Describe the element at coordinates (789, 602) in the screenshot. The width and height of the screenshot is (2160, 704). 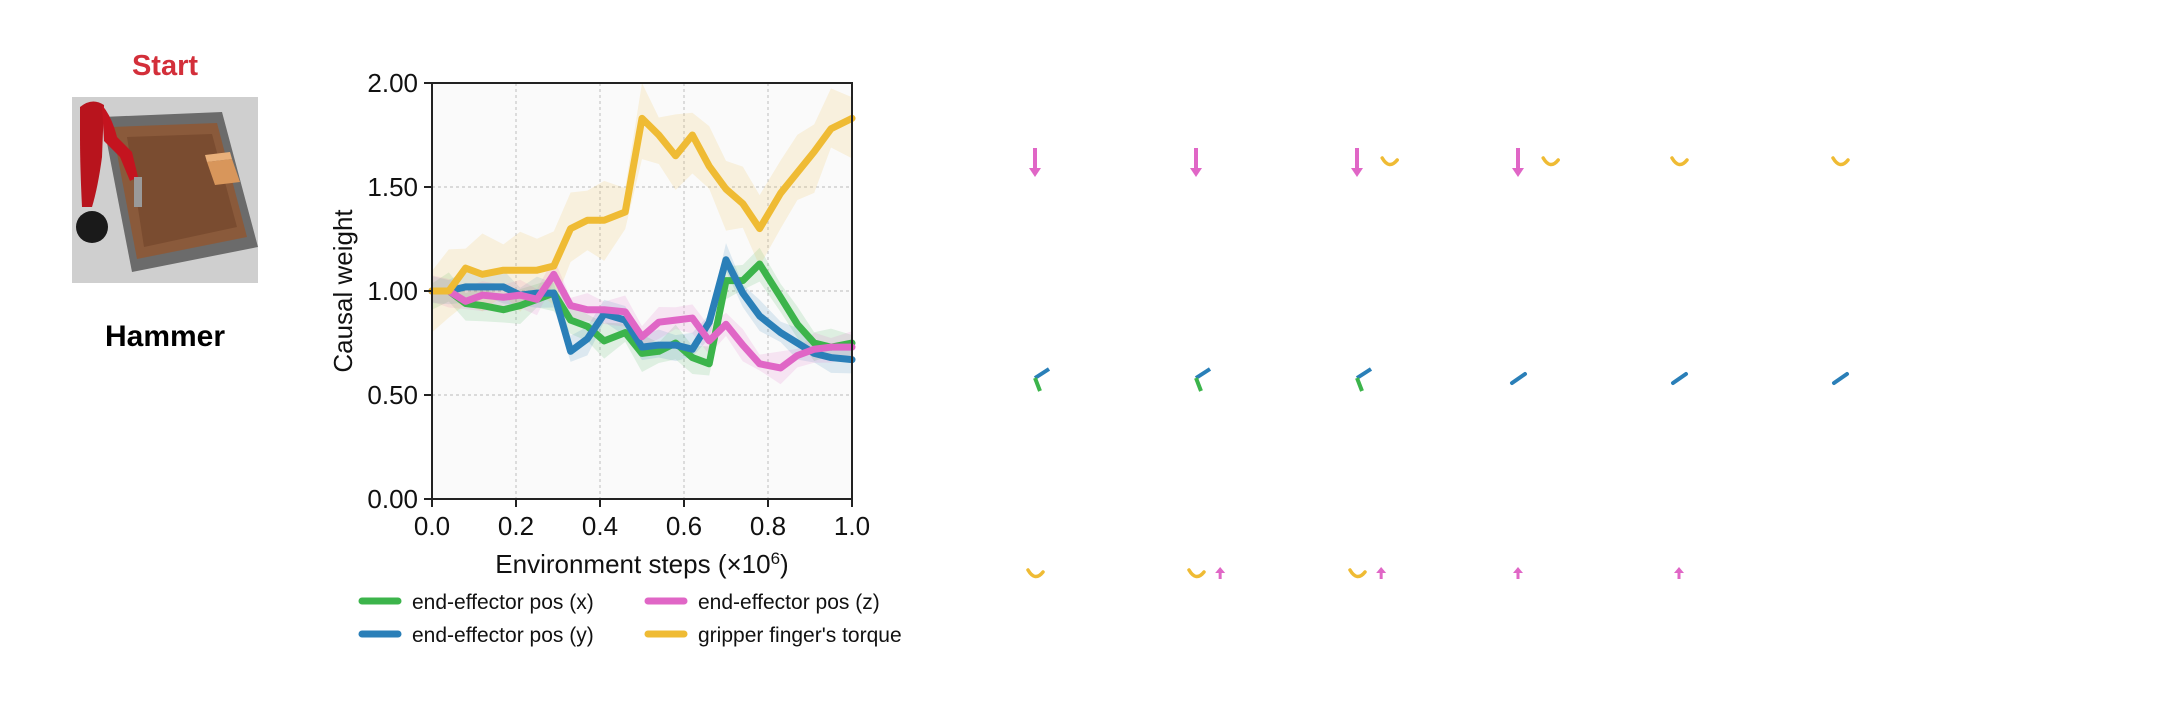
I see `legend-entry: end-effector pos (z)` at that location.